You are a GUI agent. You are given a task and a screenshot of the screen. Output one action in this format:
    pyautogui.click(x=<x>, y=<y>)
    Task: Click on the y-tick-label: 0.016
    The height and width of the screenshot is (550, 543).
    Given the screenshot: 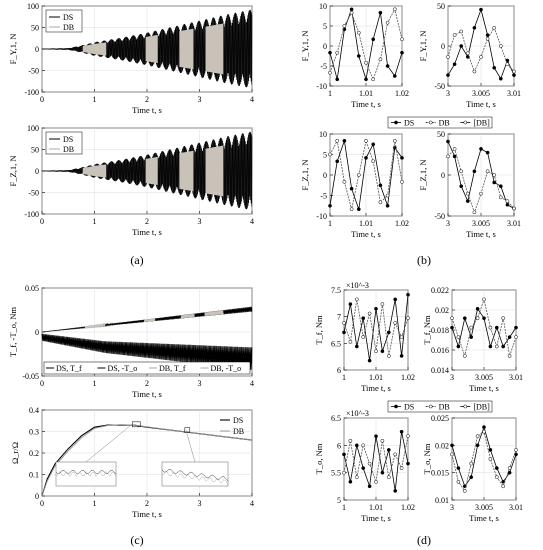 What is the action you would take?
    pyautogui.click(x=440, y=350)
    